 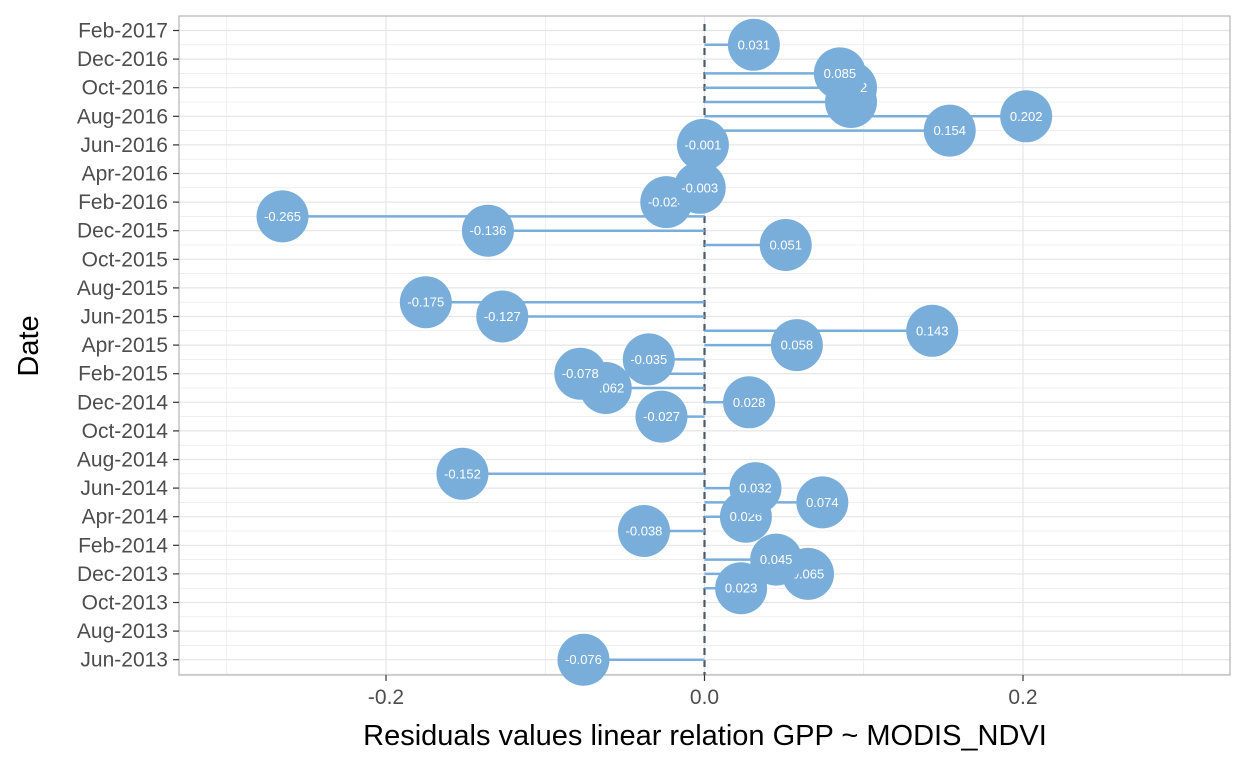 I want to click on data-label: -0.127, so click(x=502, y=316).